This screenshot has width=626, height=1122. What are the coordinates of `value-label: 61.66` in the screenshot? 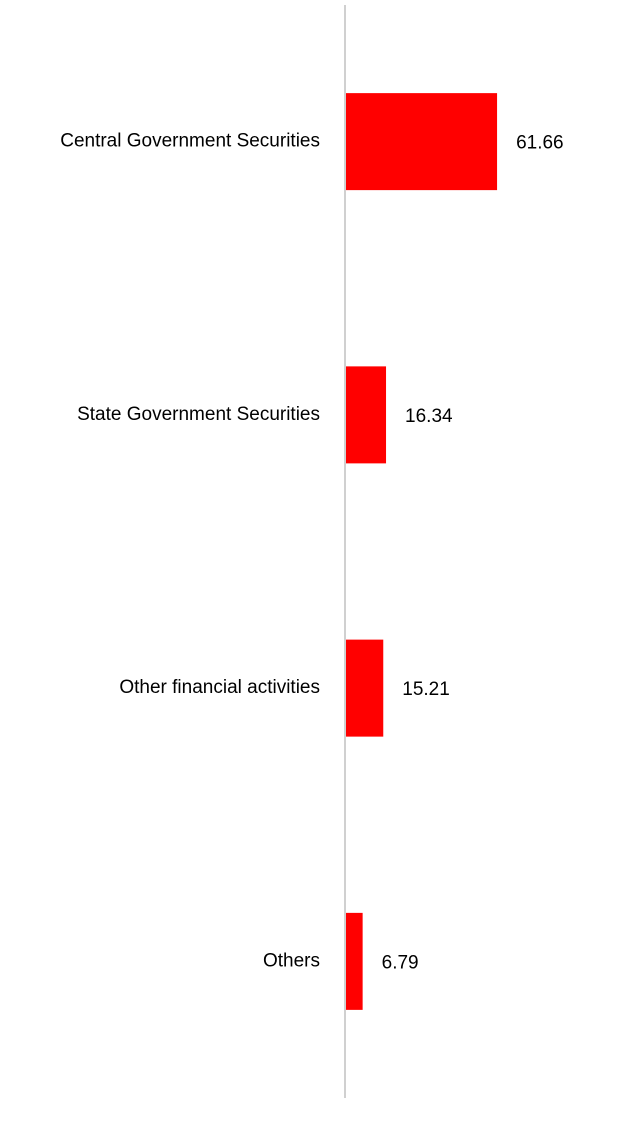 It's located at (540, 143).